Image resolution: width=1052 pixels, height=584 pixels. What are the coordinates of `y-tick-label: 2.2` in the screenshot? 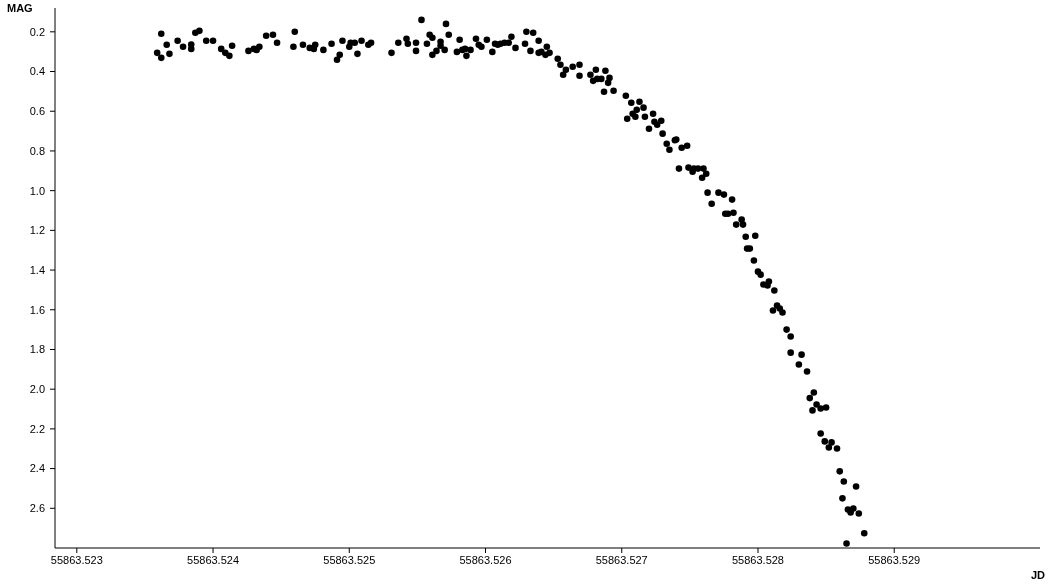 It's located at (37, 428).